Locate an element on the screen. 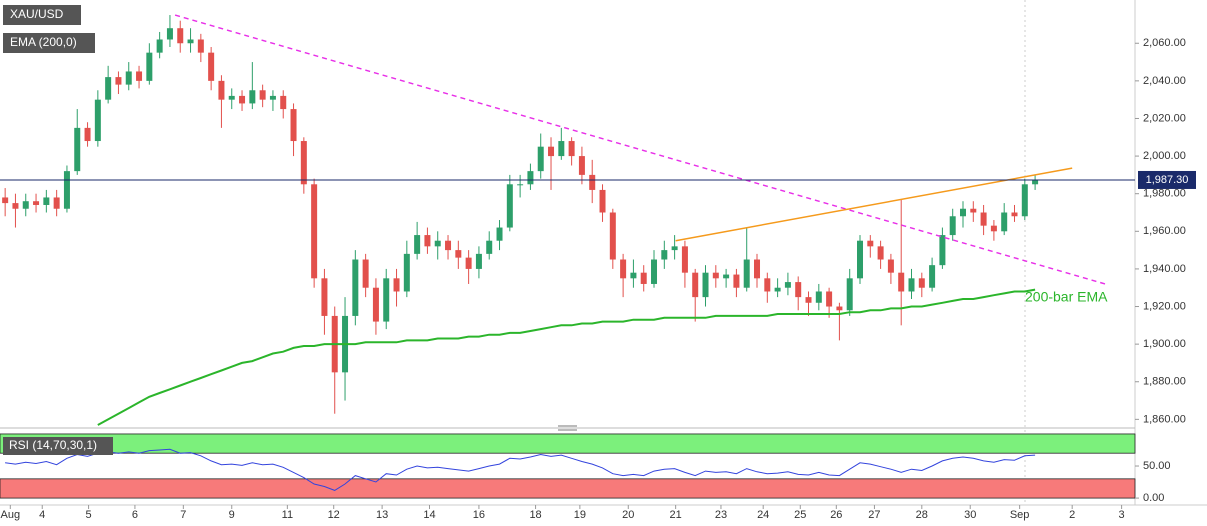 The height and width of the screenshot is (526, 1207). y-tick-label: 2,060.00 is located at coordinates (1164, 43).